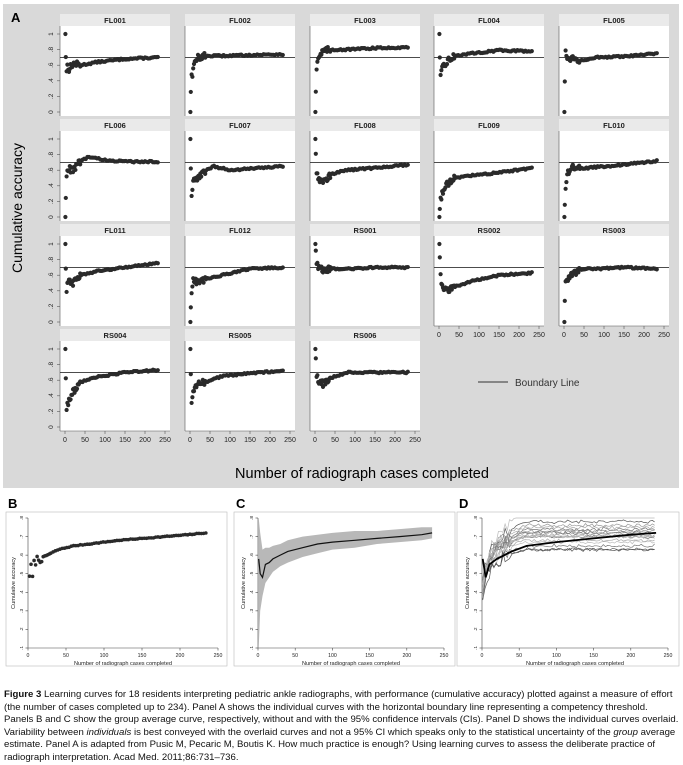 The height and width of the screenshot is (765, 683). What do you see at coordinates (109, 732) in the screenshot?
I see `caption-em-individuals: individuals` at bounding box center [109, 732].